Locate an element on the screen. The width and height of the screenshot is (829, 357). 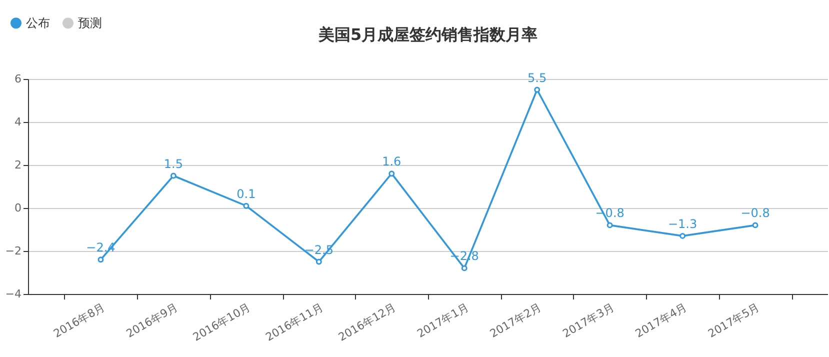
data-label: 0.1 is located at coordinates (246, 193).